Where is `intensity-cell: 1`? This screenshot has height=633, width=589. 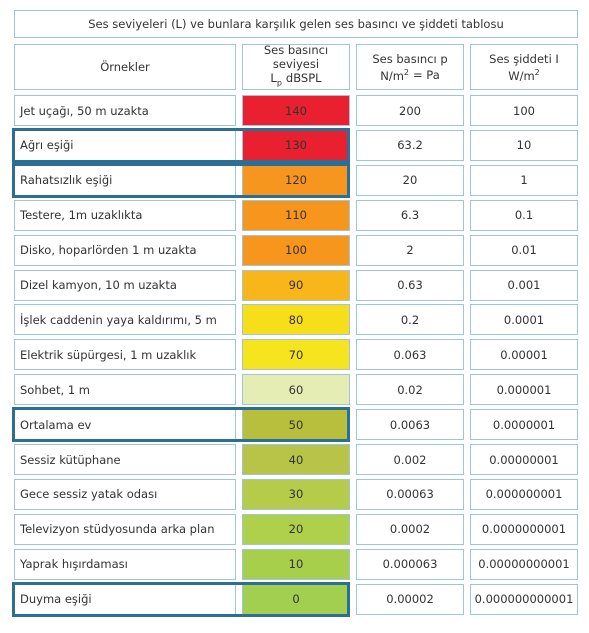 intensity-cell: 1 is located at coordinates (524, 180).